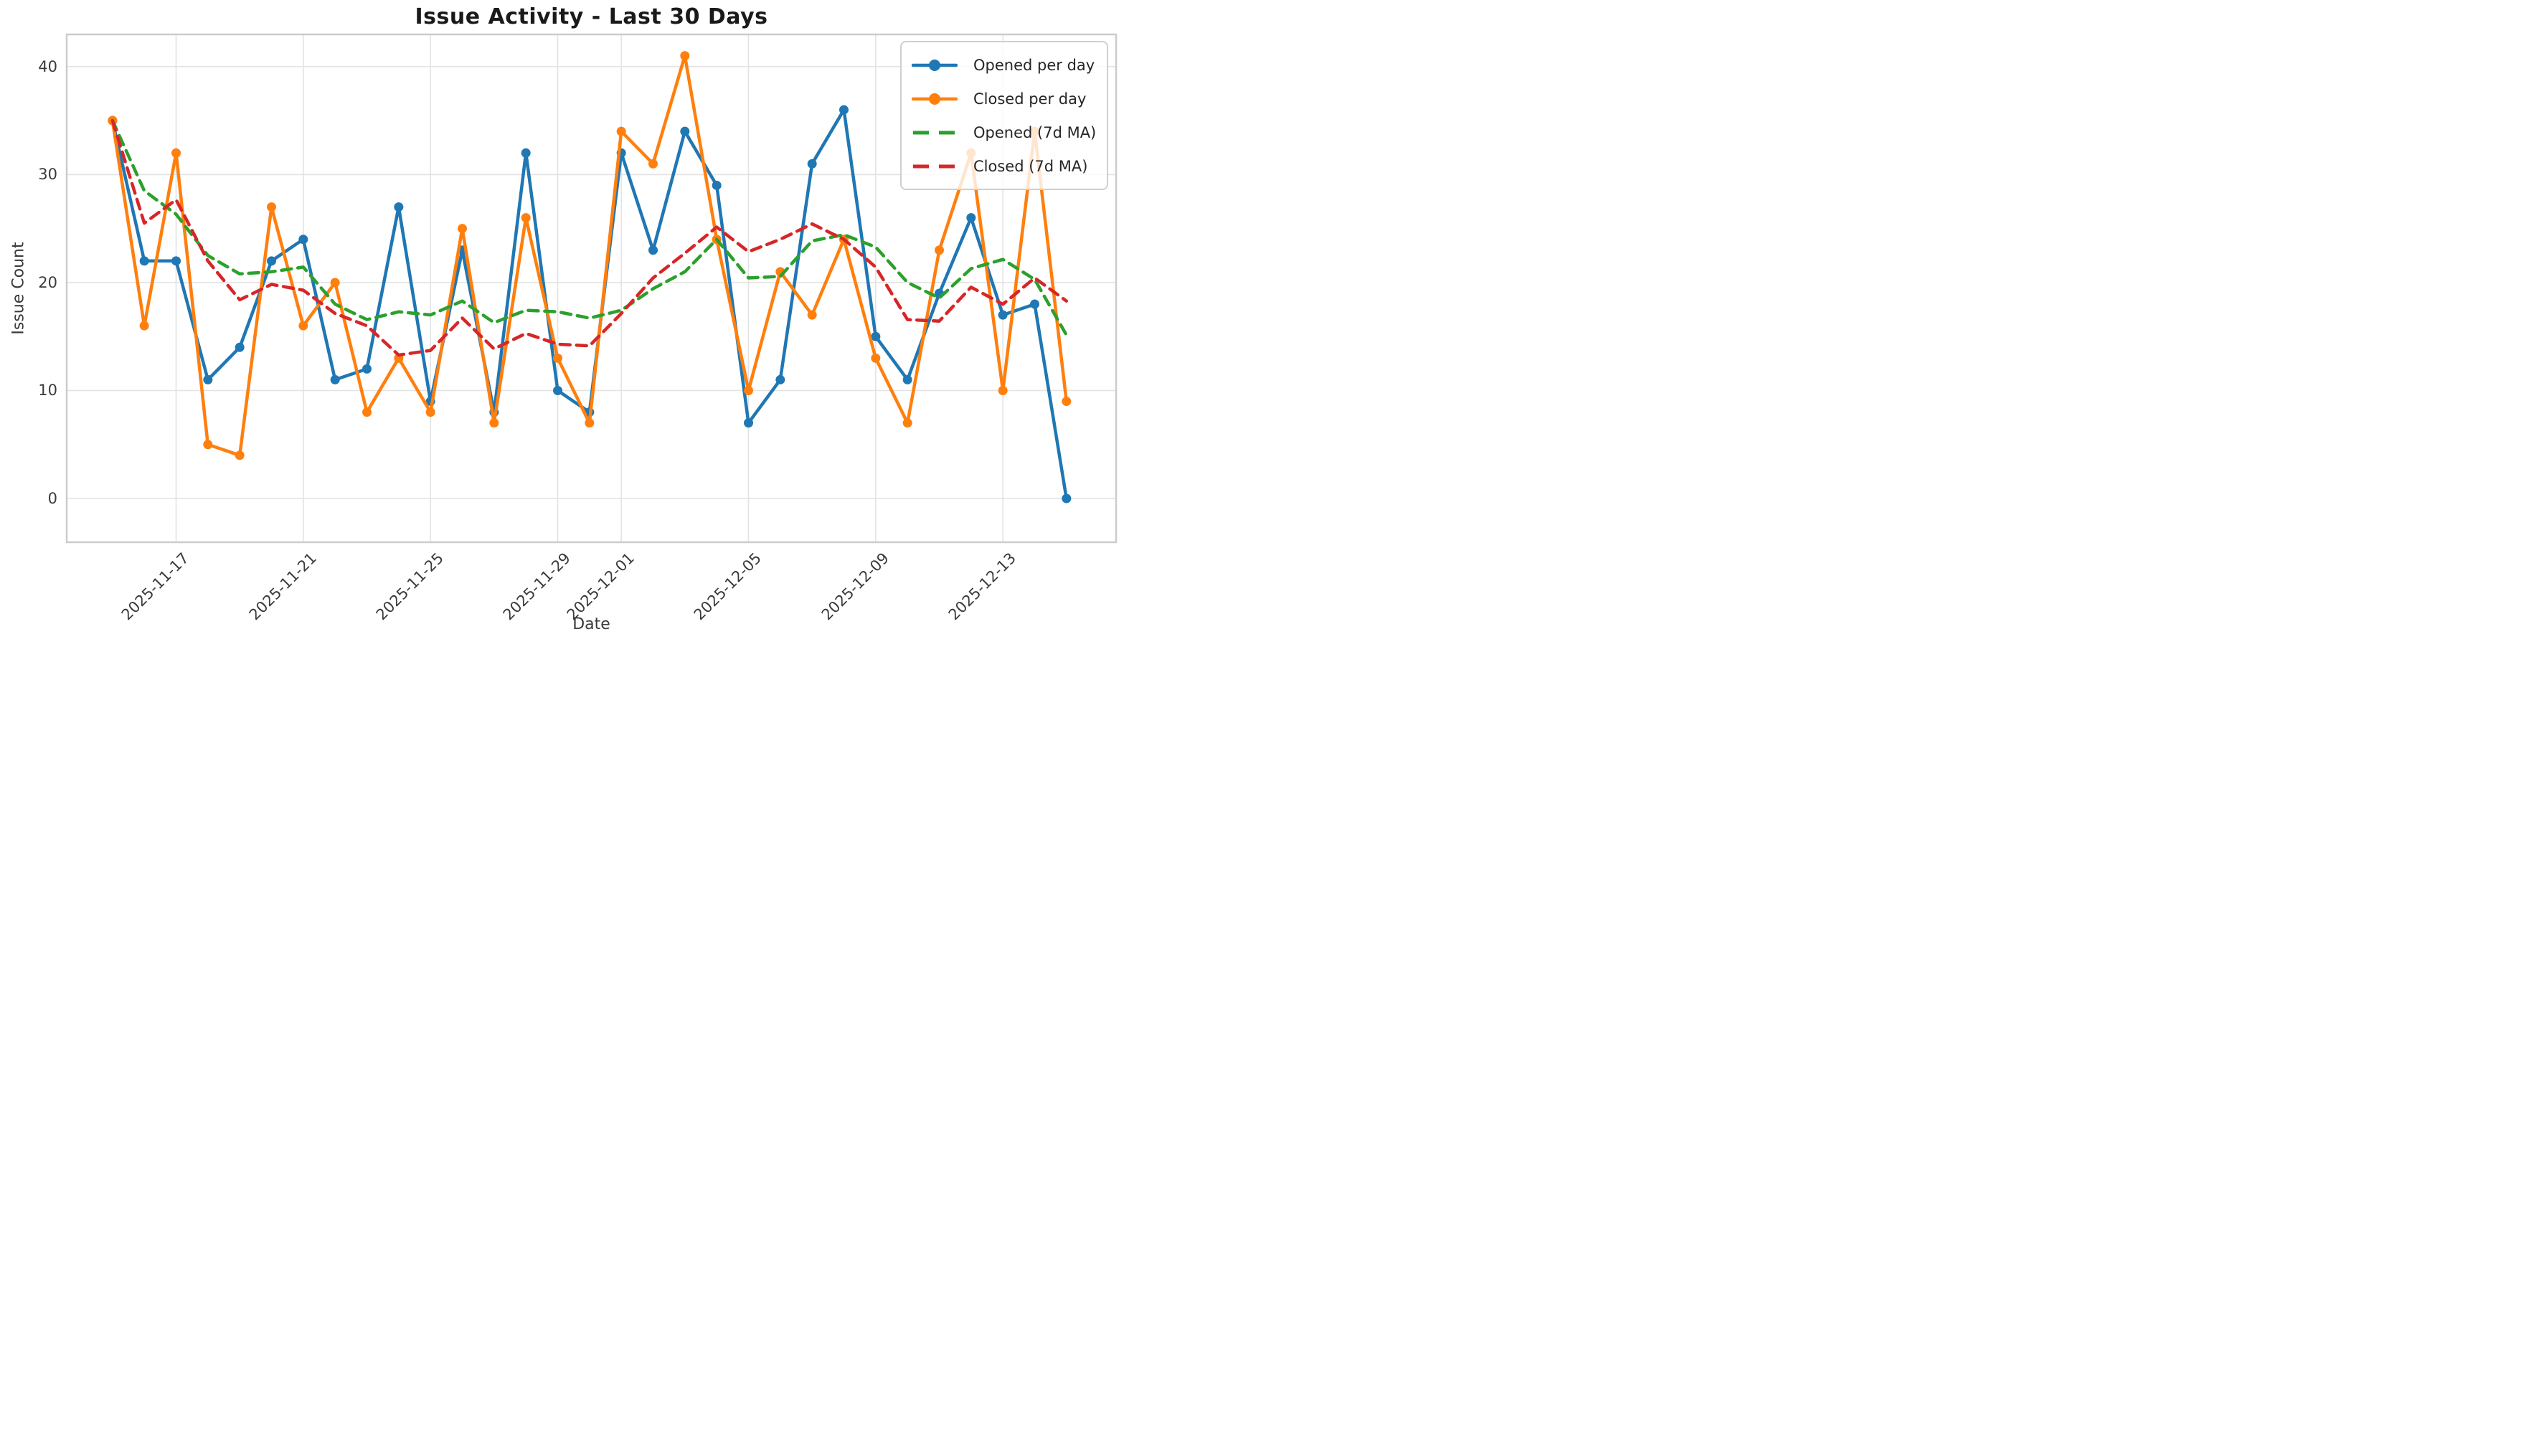 The width and height of the screenshot is (2532, 1456). I want to click on series-line-opened-7d-ma-, so click(589, 227).